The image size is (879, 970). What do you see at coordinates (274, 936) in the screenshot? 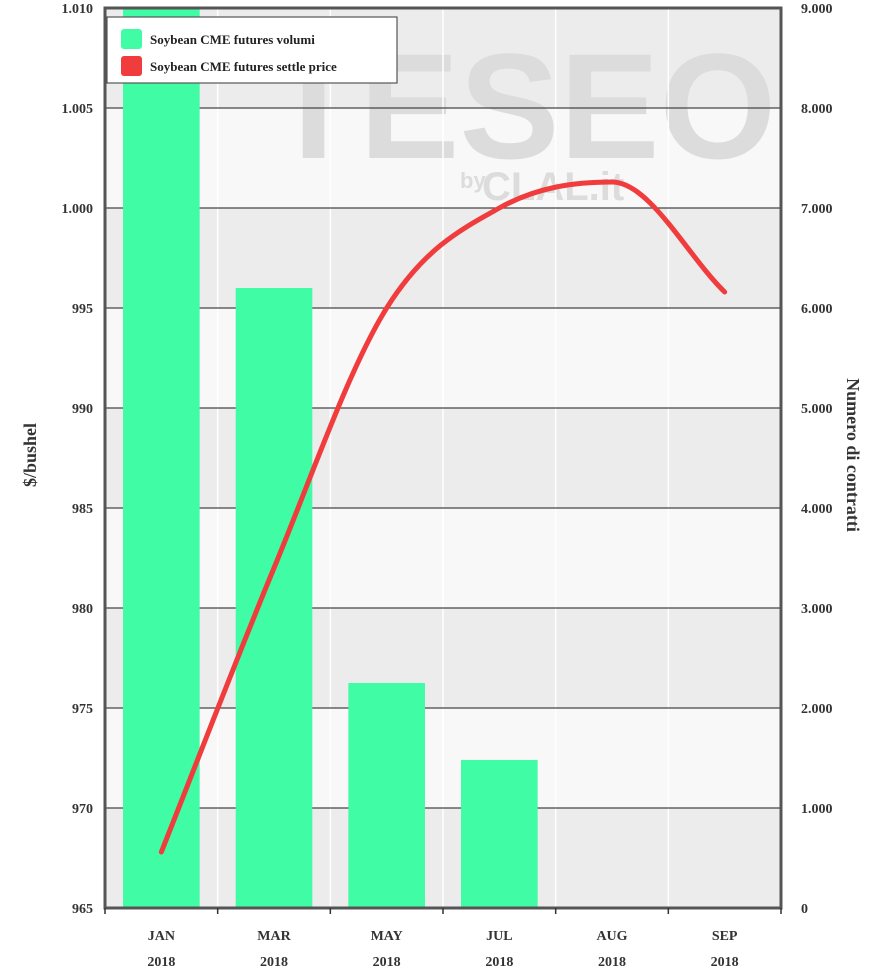
I see `x-tick-label-line: MAR` at bounding box center [274, 936].